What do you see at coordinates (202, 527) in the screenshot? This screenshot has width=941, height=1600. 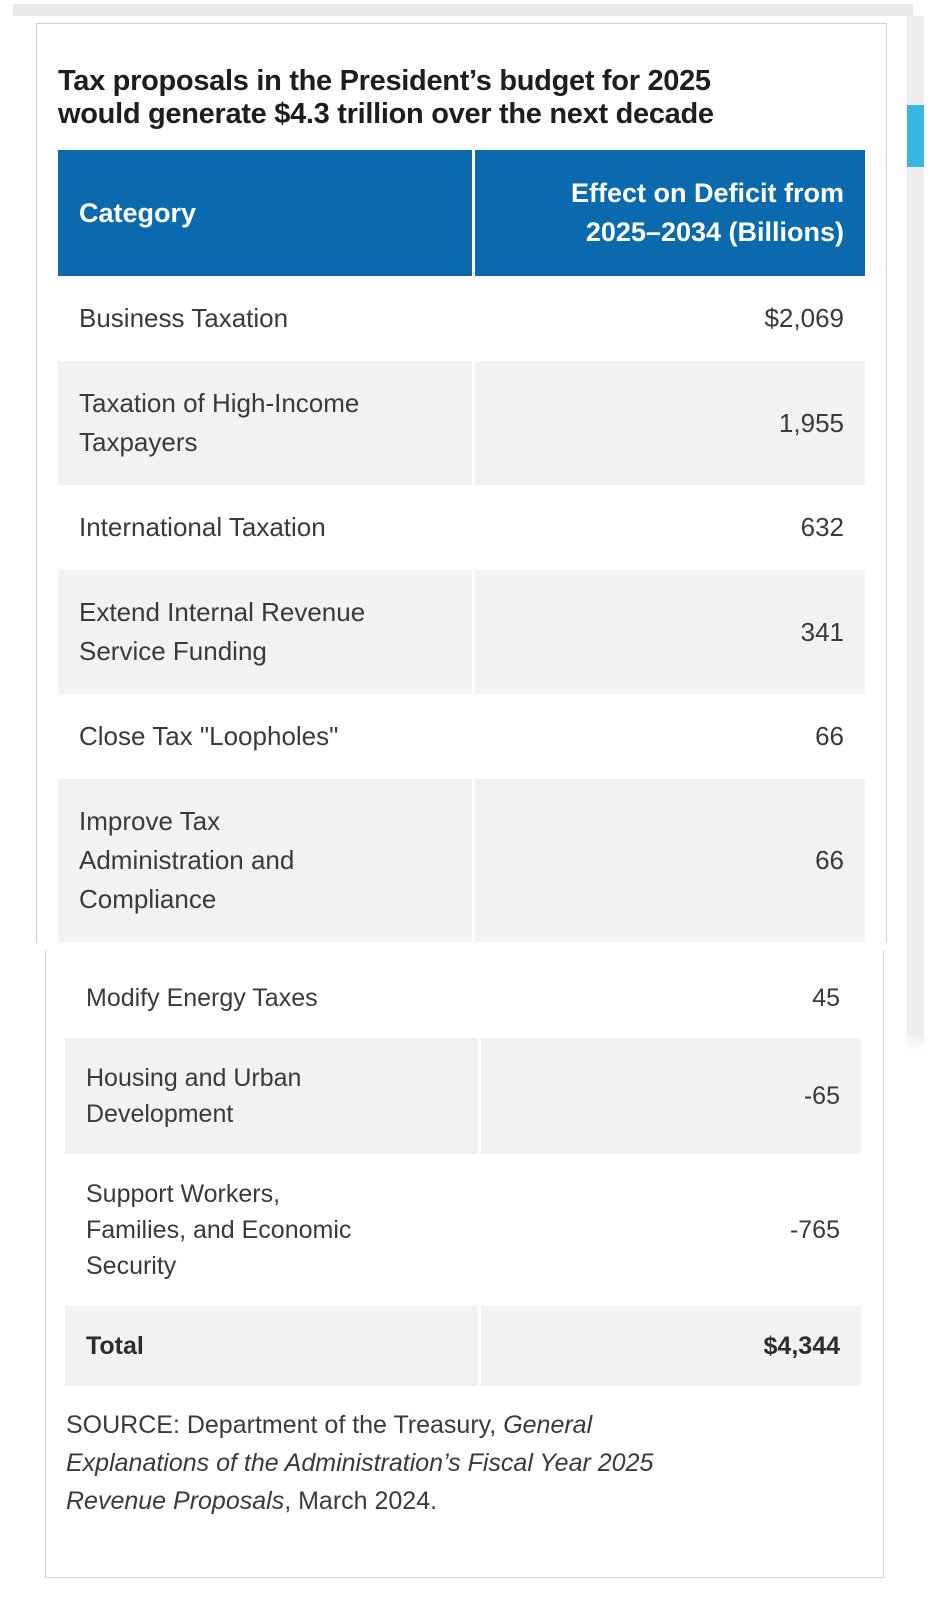 I see `category-cell: International Taxation` at bounding box center [202, 527].